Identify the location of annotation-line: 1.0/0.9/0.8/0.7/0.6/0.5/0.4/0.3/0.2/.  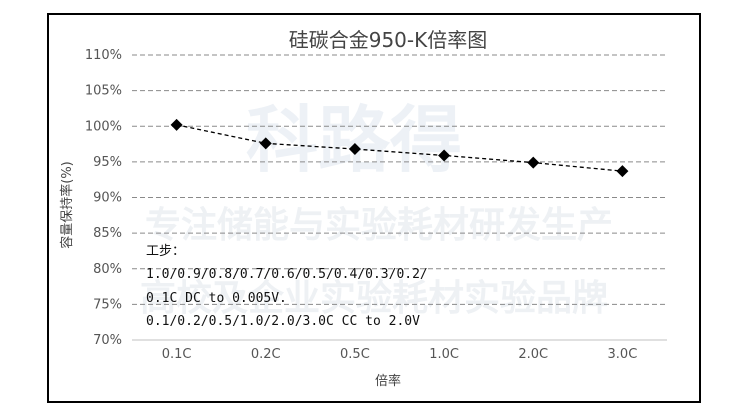
(287, 274).